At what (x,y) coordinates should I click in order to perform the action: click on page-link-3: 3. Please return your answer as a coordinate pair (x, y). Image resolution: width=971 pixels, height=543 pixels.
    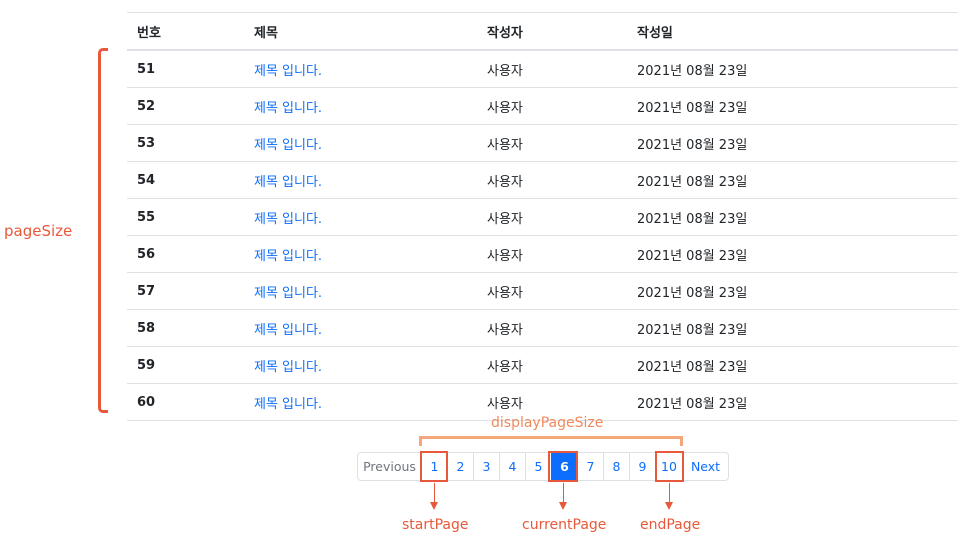
    Looking at the image, I should click on (486, 466).